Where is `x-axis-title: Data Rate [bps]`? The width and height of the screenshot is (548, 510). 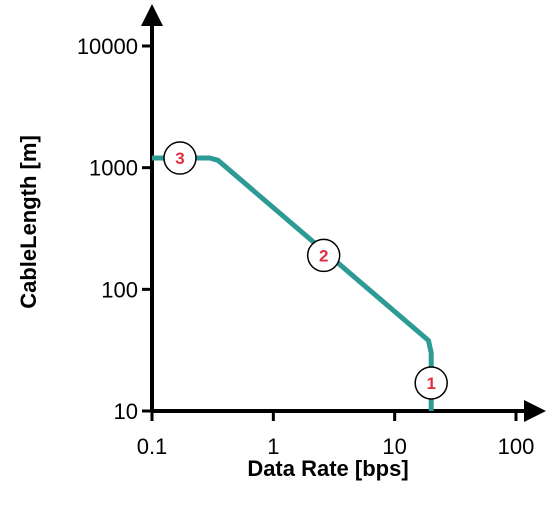
x-axis-title: Data Rate [bps] is located at coordinates (327, 468).